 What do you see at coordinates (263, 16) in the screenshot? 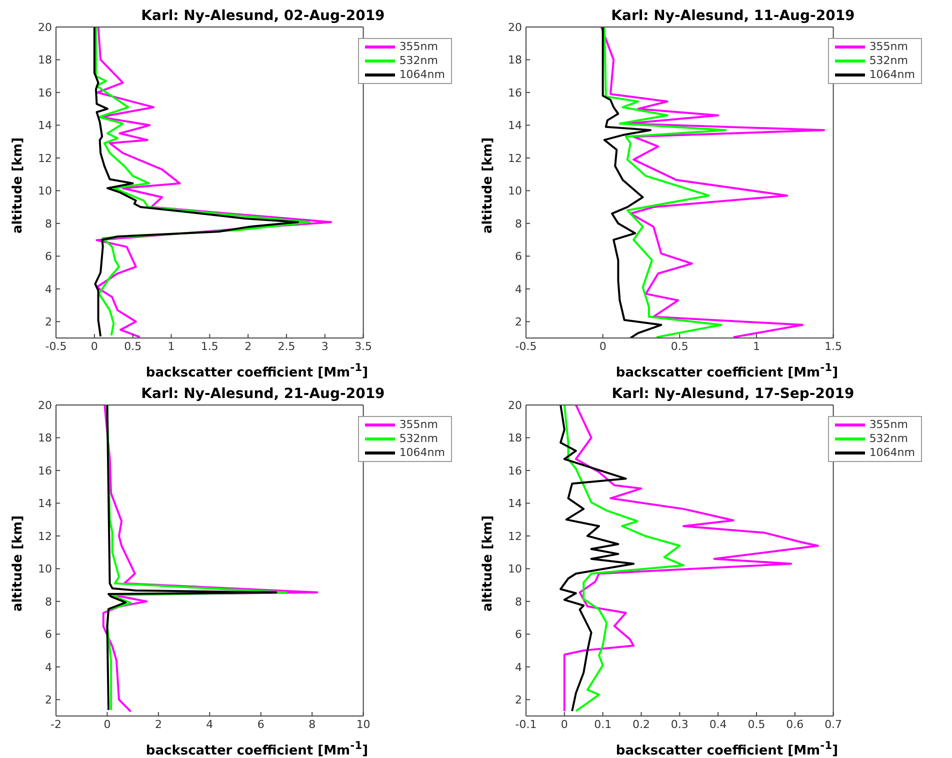
I see `chart-title: Karl: Ny-Alesund, 02-Aug-2019` at bounding box center [263, 16].